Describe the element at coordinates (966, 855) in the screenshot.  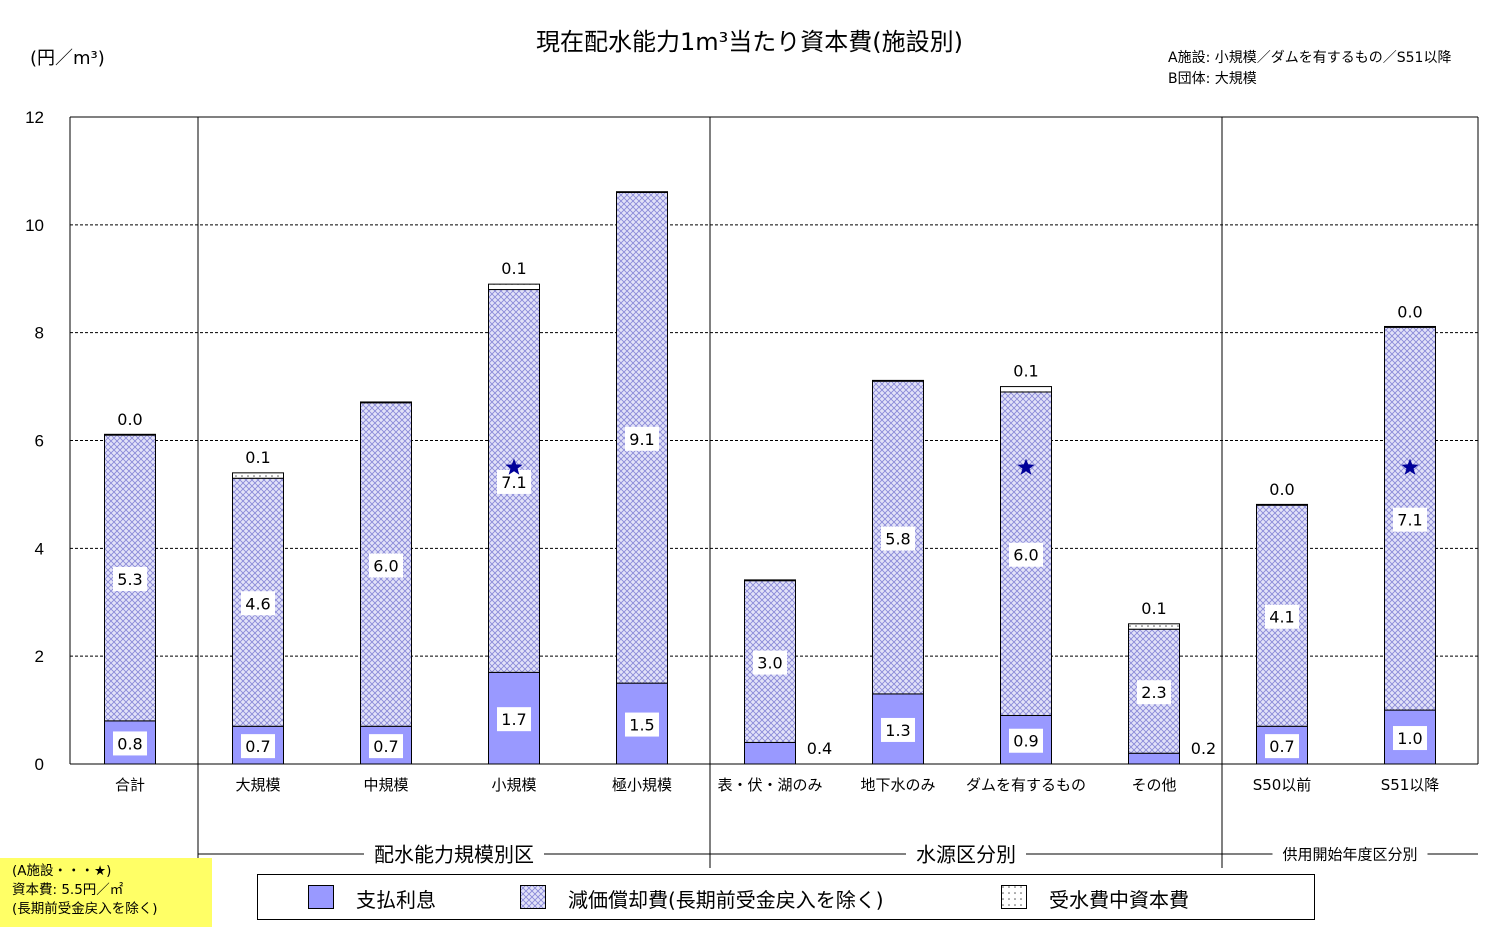
I see `group-label: 水源区分別` at that location.